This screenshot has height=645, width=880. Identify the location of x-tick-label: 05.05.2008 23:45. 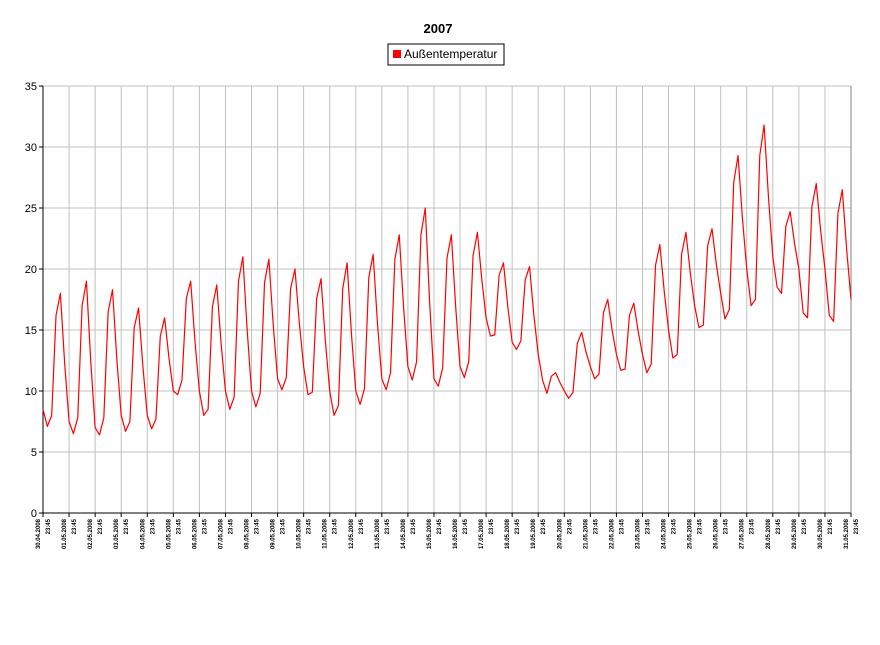
(174, 533).